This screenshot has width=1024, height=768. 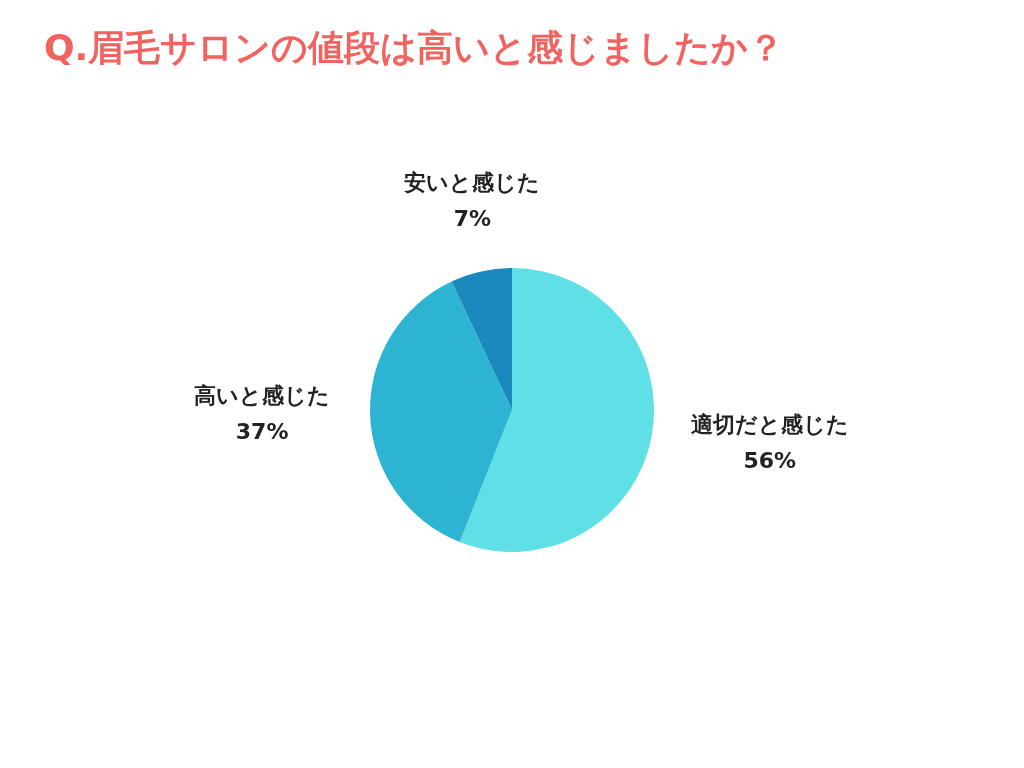 I want to click on slice-label: 適切だと感じた, so click(x=769, y=424).